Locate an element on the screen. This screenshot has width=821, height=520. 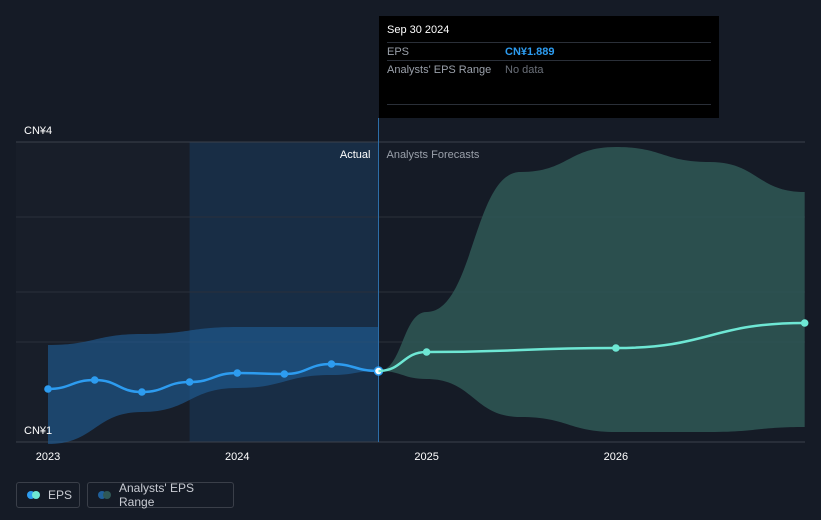
tooltip-eps-value: CN¥1.889 is located at coordinates (530, 51).